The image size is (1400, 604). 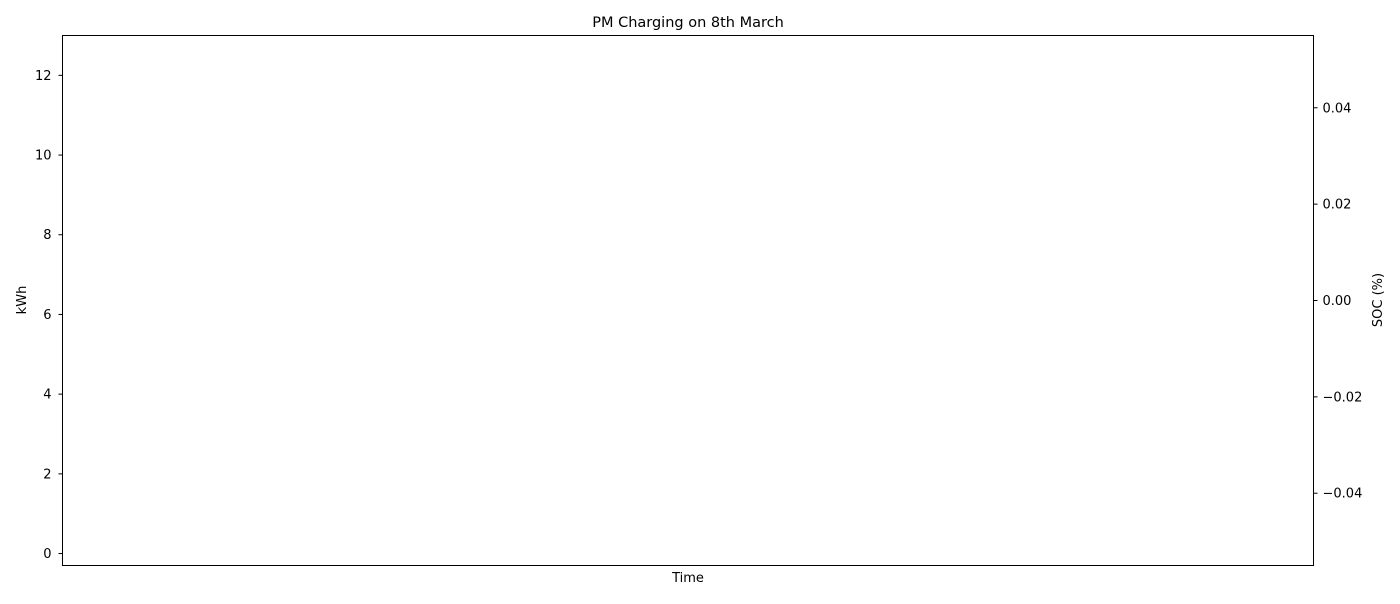 I want to click on left-y-tick-label: 0, so click(x=47, y=554).